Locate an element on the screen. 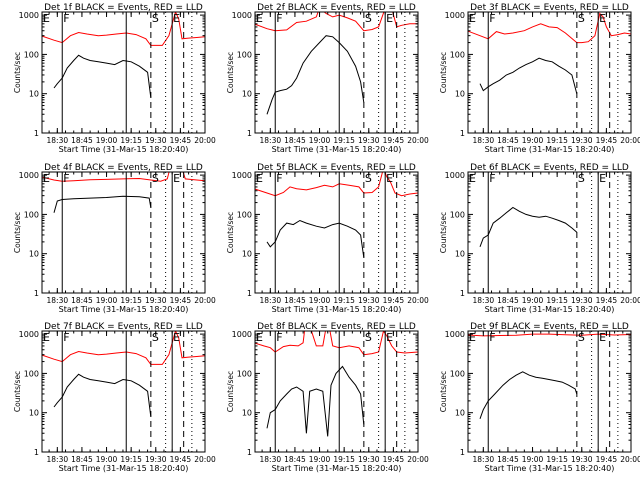  chart-title: Det 1f BLACK = Events, RED = LLD is located at coordinates (123, 8).